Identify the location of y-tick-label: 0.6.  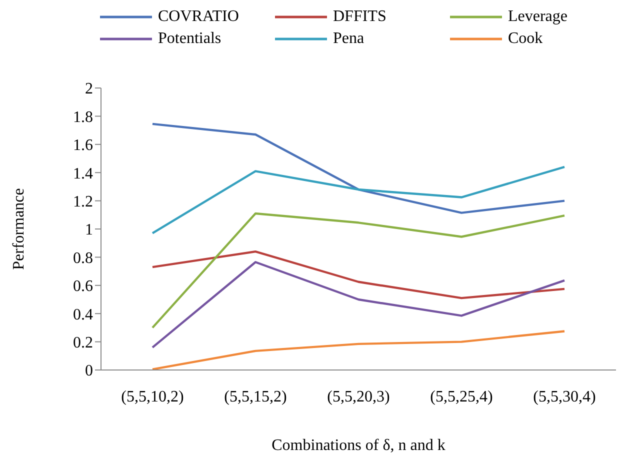
(83, 287).